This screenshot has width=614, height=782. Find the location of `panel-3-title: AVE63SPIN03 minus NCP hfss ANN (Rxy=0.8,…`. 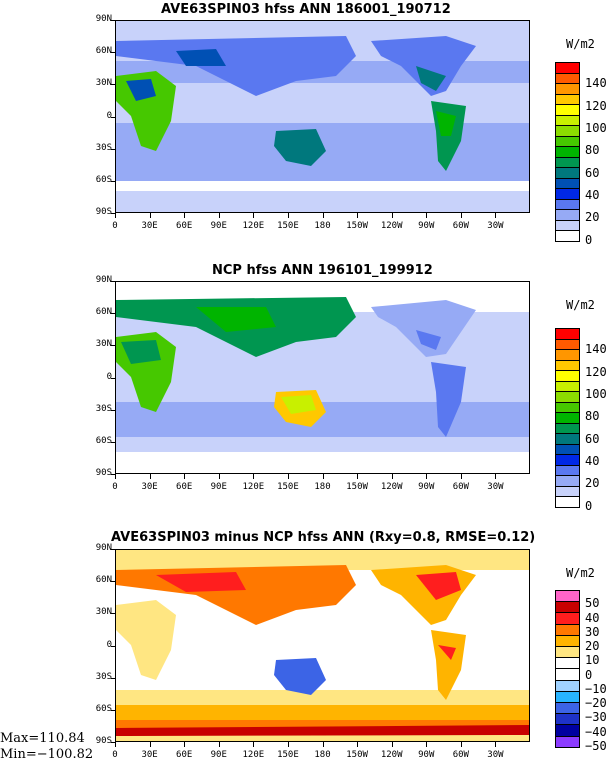

panel-3-title: AVE63SPIN03 minus NCP hfss ANN (Rxy=0.8,… is located at coordinates (323, 537).